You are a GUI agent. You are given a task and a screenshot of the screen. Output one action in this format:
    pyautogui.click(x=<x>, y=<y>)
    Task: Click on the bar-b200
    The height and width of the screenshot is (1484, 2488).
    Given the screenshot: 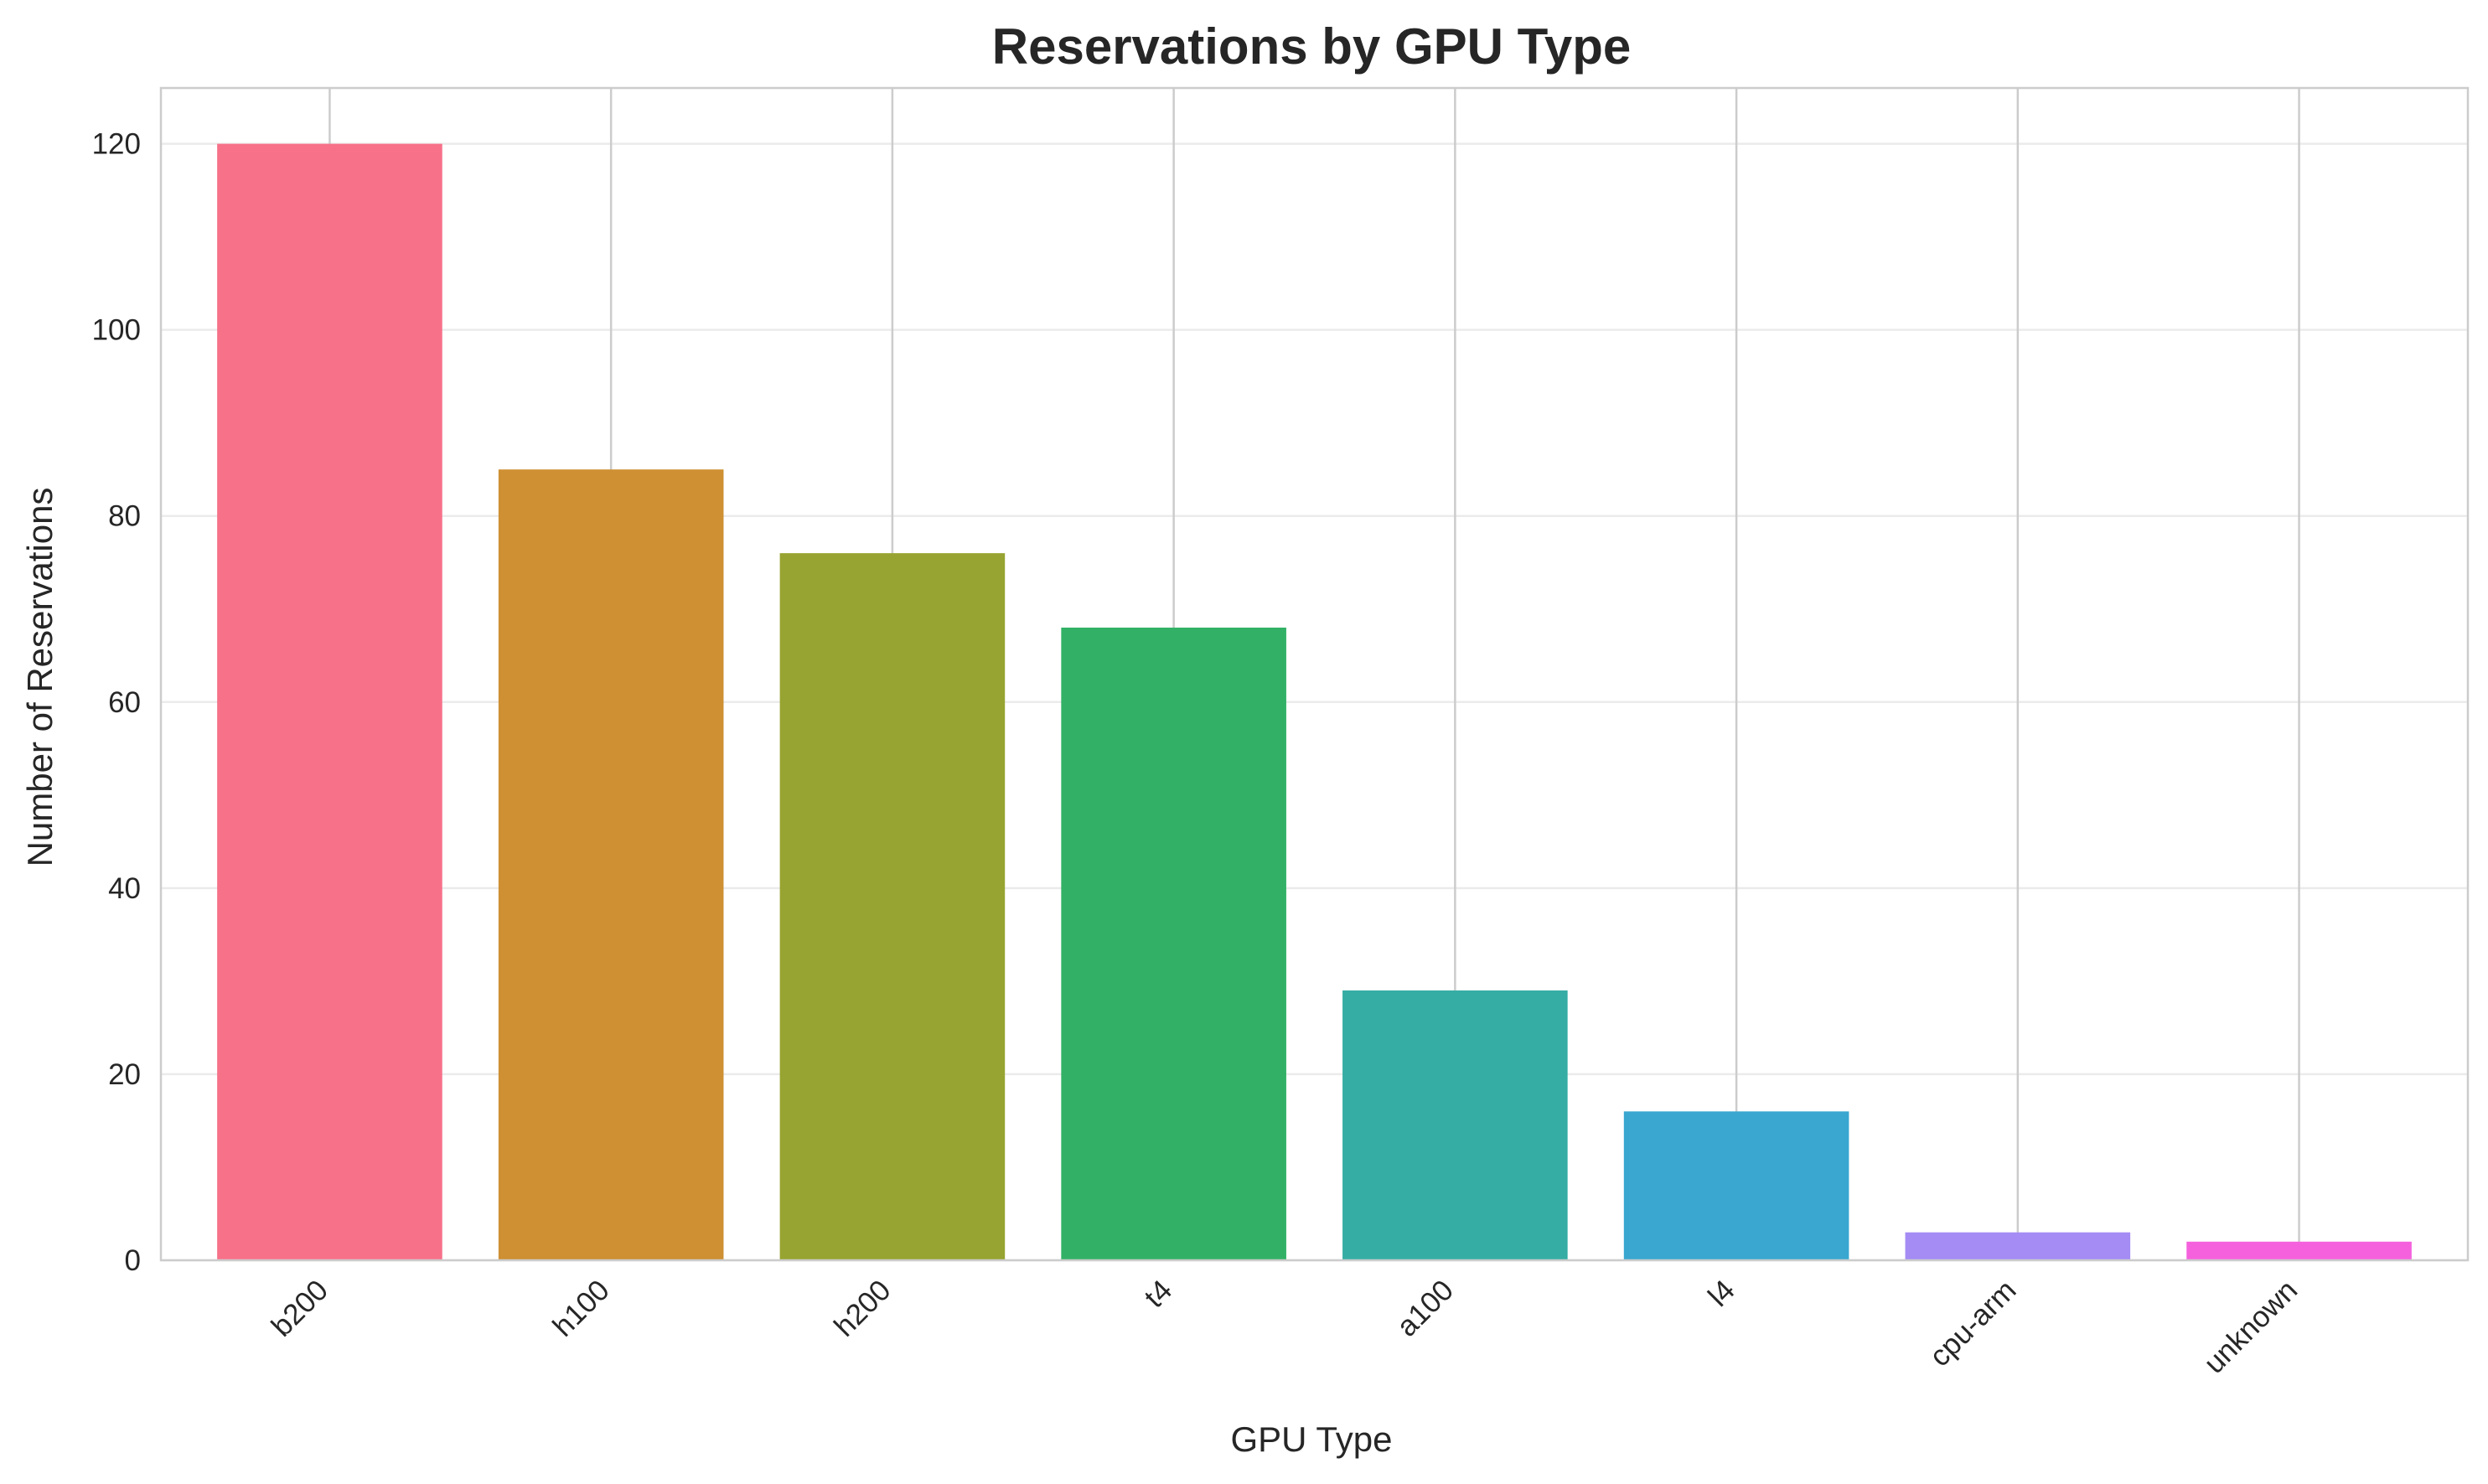 What is the action you would take?
    pyautogui.click(x=329, y=702)
    